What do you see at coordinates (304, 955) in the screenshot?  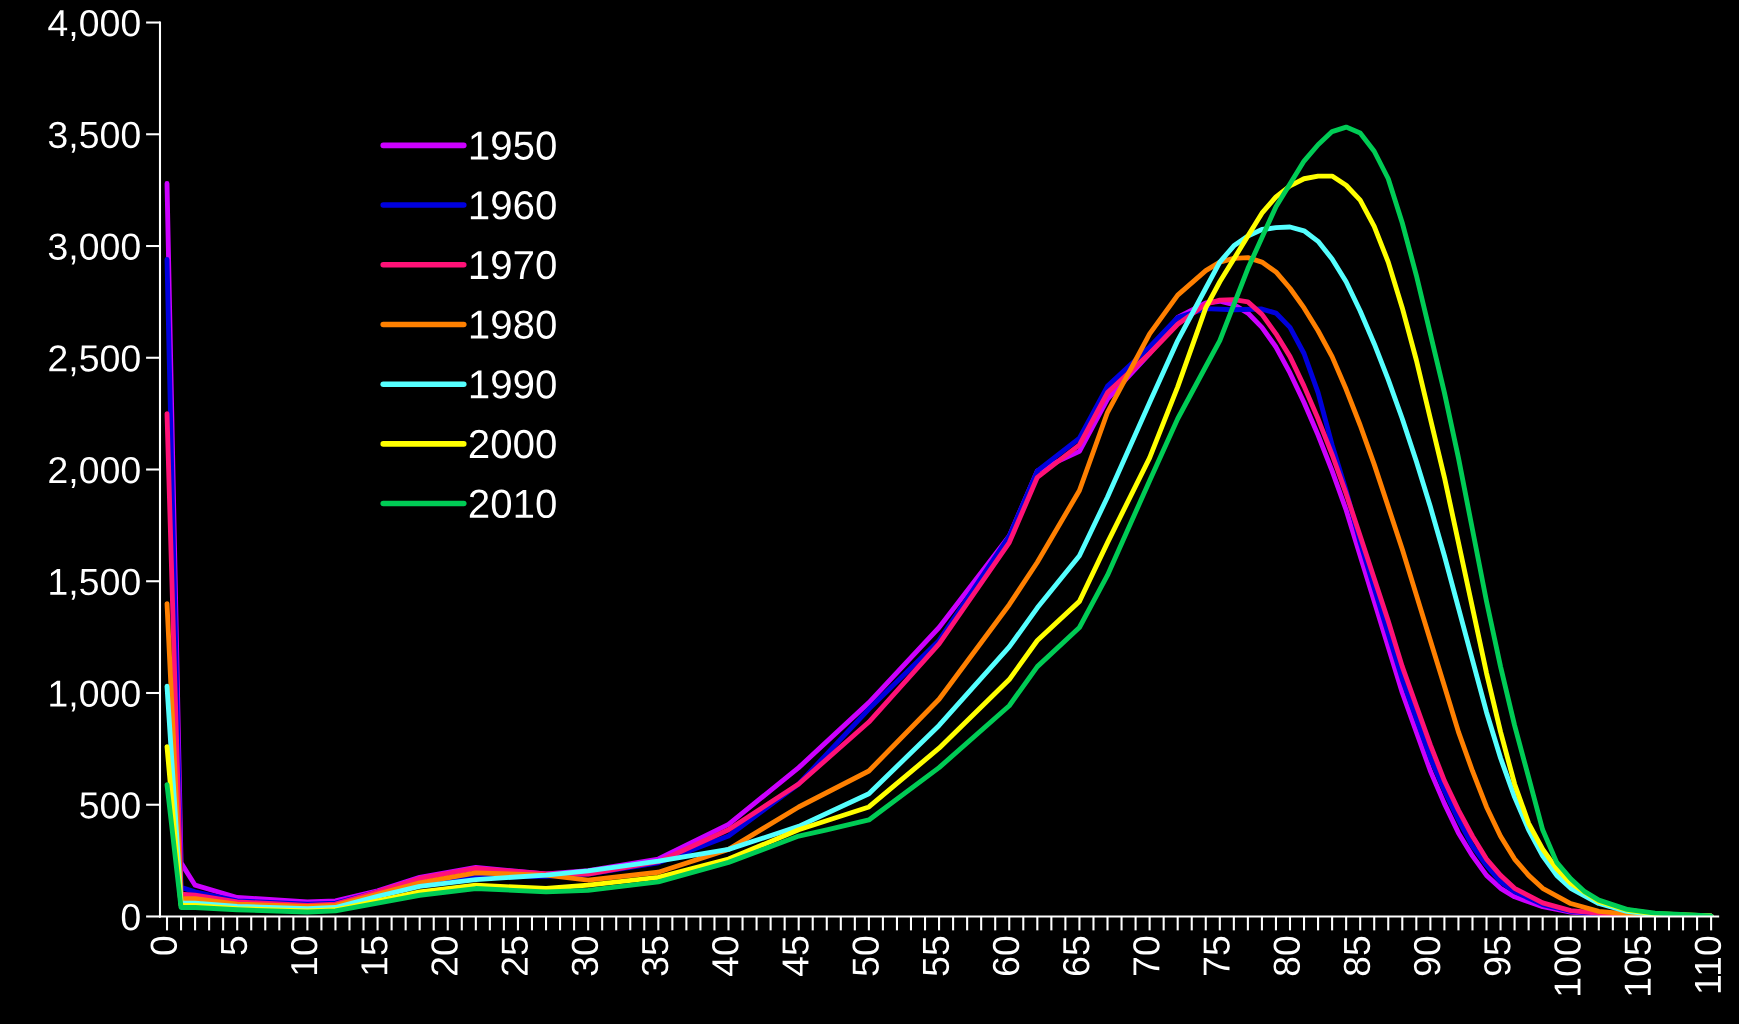 I see `x-tick-label: 10` at bounding box center [304, 955].